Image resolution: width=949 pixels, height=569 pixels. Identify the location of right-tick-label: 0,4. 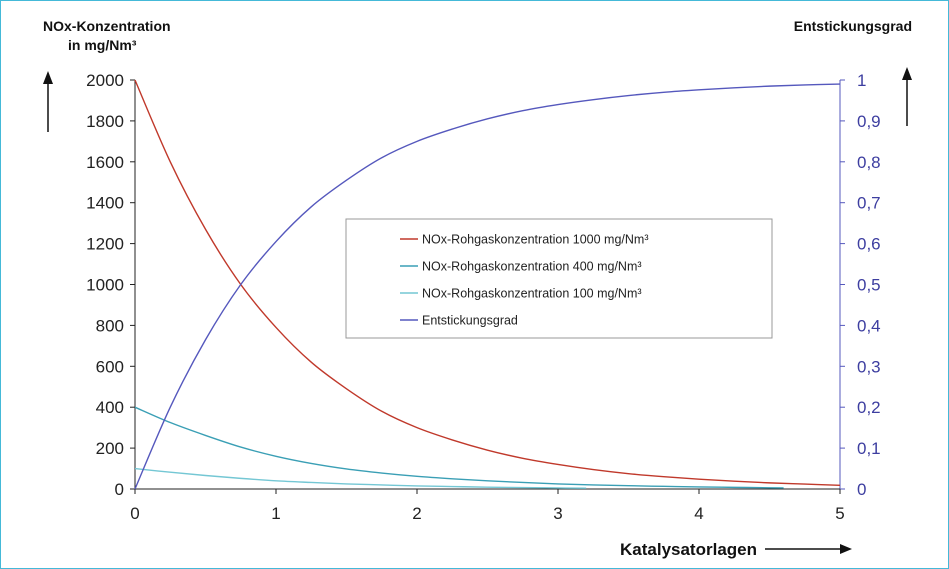
(869, 325).